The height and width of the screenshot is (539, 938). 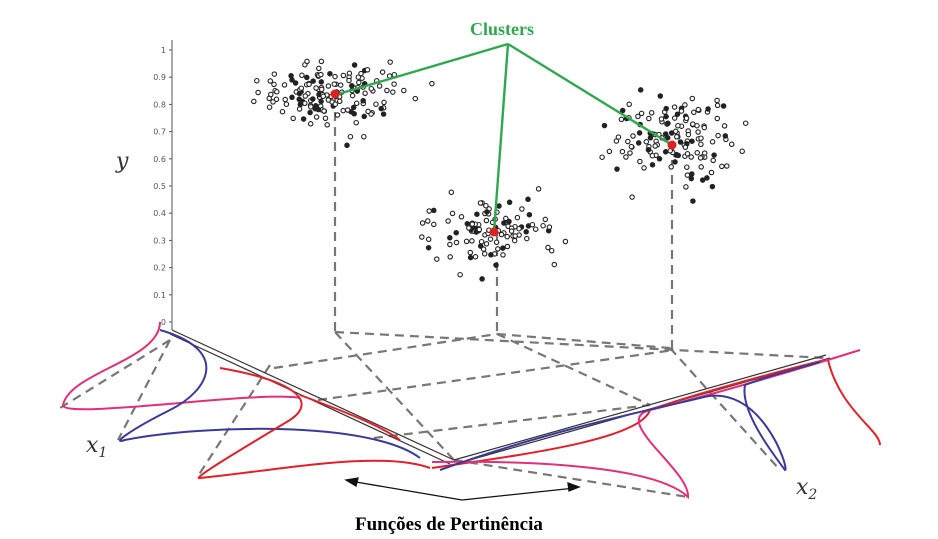 What do you see at coordinates (812, 495) in the screenshot?
I see `x2-axis-sub: 2` at bounding box center [812, 495].